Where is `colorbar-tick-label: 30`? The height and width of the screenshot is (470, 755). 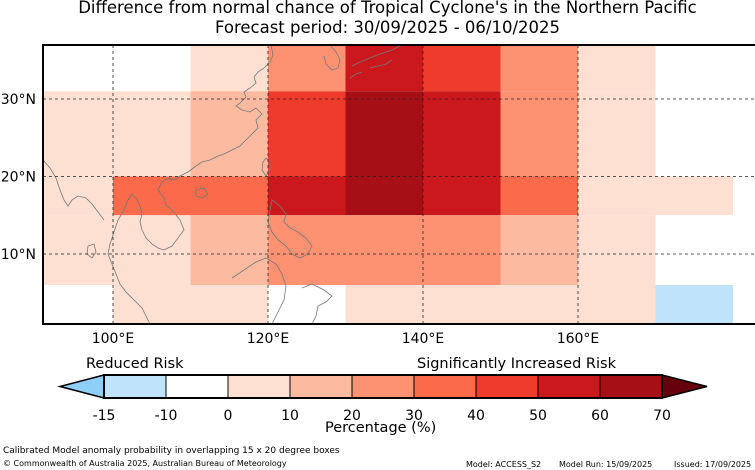 colorbar-tick-label: 30 is located at coordinates (414, 416).